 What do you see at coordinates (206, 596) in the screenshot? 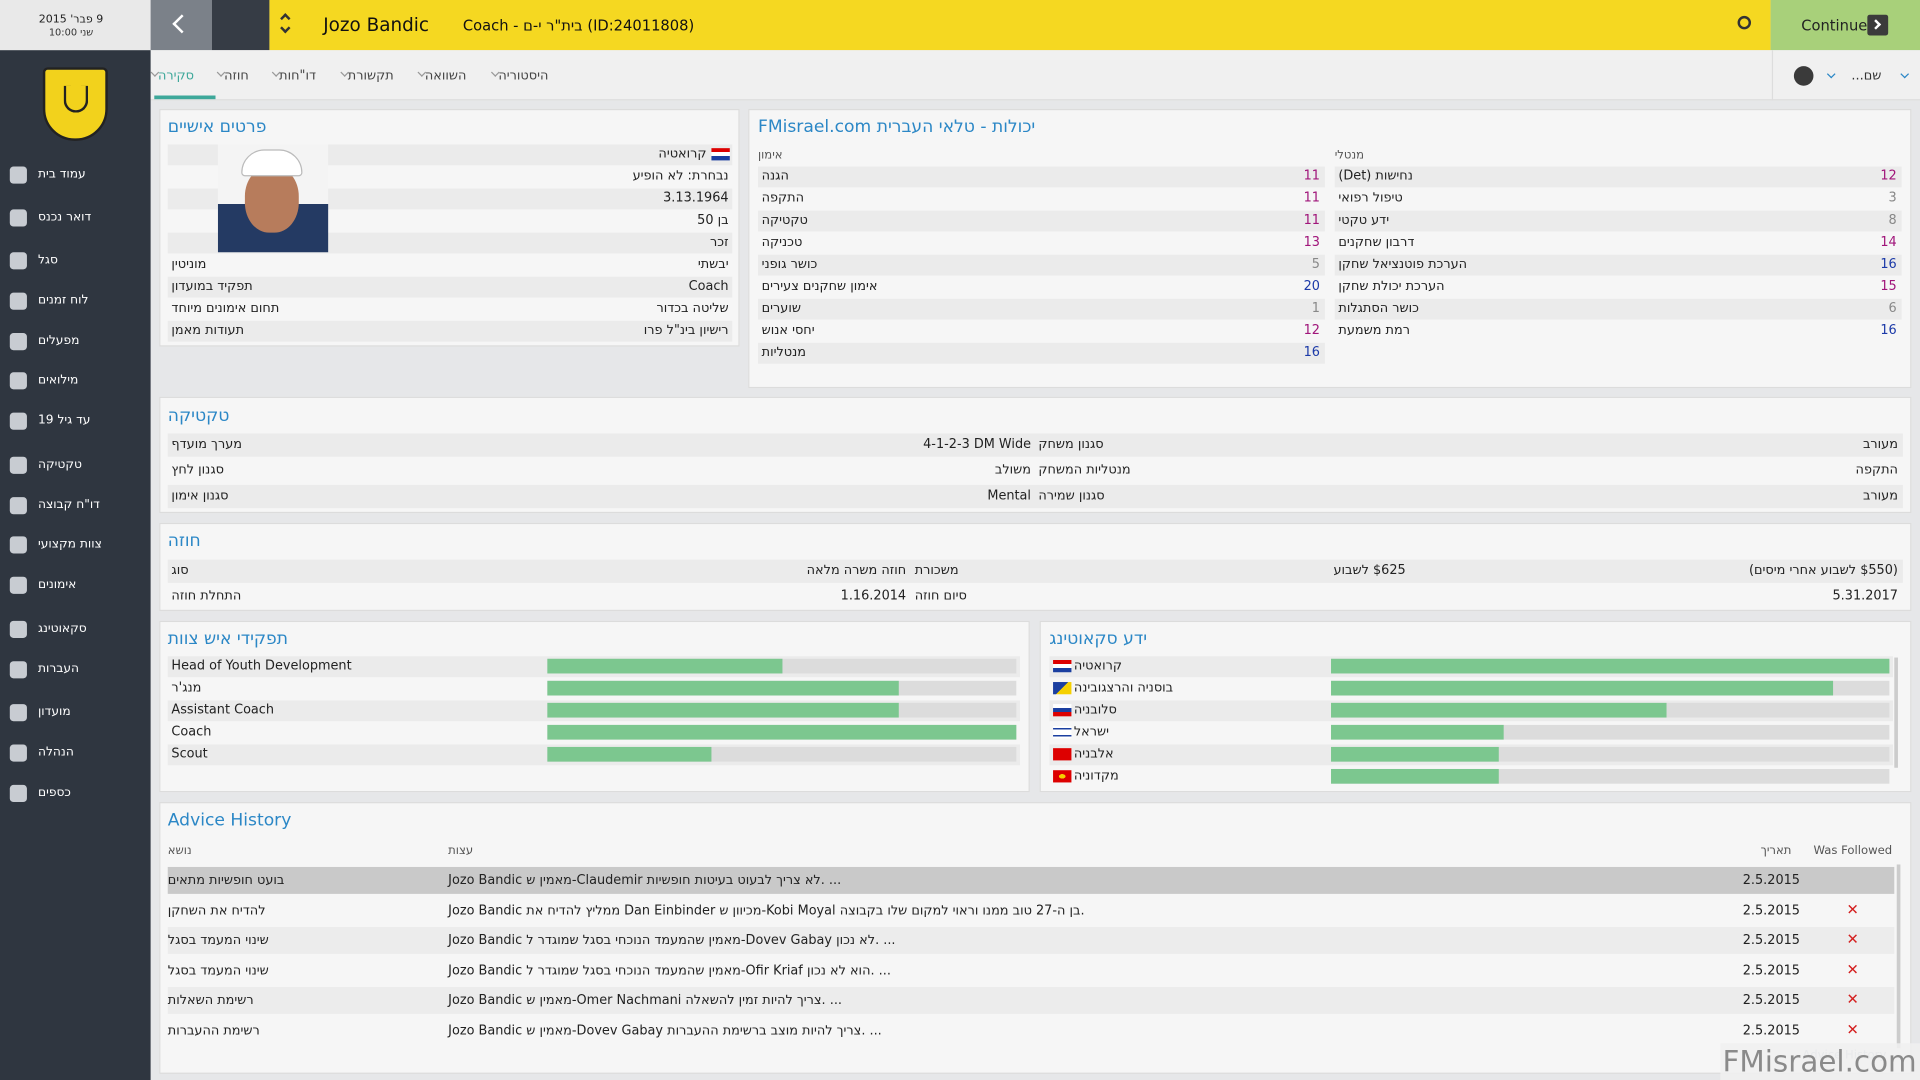
I see `contract-label: התחלת חוזה` at bounding box center [206, 596].